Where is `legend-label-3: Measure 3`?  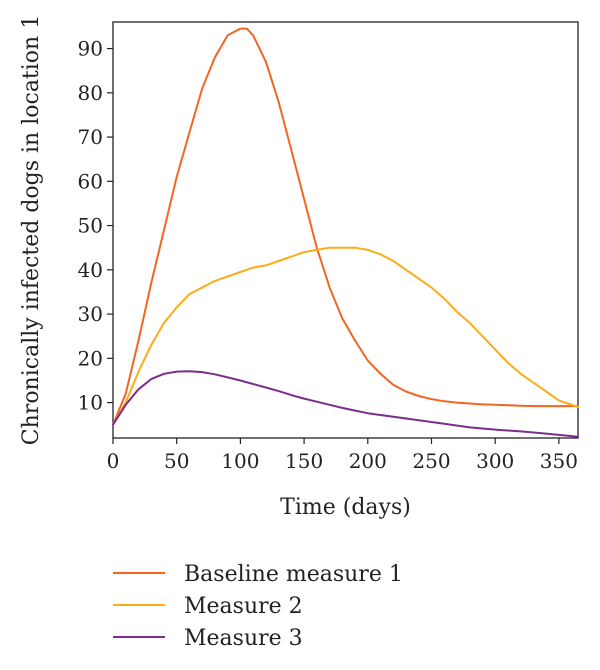 legend-label-3: Measure 3 is located at coordinates (243, 638).